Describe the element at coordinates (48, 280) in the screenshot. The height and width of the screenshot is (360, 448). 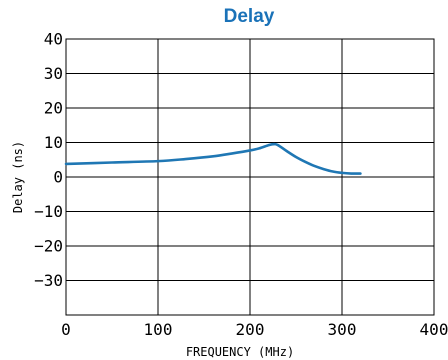
I see `y-tick-label: −30` at that location.